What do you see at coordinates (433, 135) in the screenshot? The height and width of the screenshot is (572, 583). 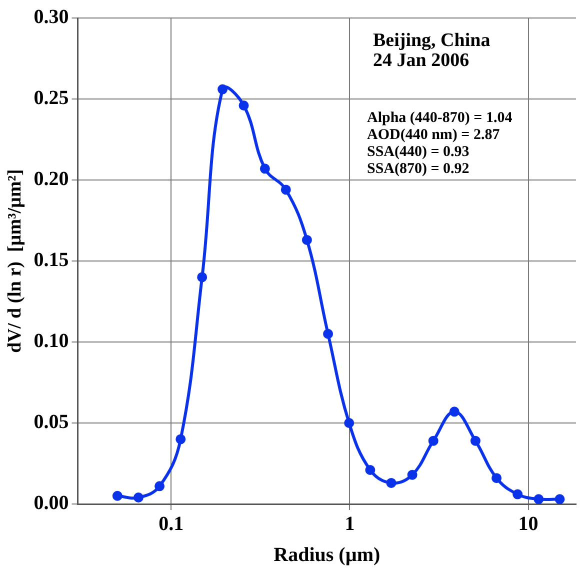 I see `annotation: AOD(440 nm) = 2.87` at bounding box center [433, 135].